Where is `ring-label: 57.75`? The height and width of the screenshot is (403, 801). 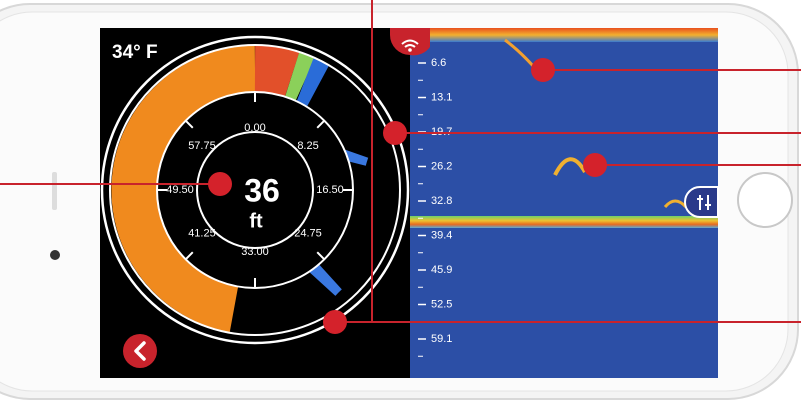 ring-label: 57.75 is located at coordinates (202, 146).